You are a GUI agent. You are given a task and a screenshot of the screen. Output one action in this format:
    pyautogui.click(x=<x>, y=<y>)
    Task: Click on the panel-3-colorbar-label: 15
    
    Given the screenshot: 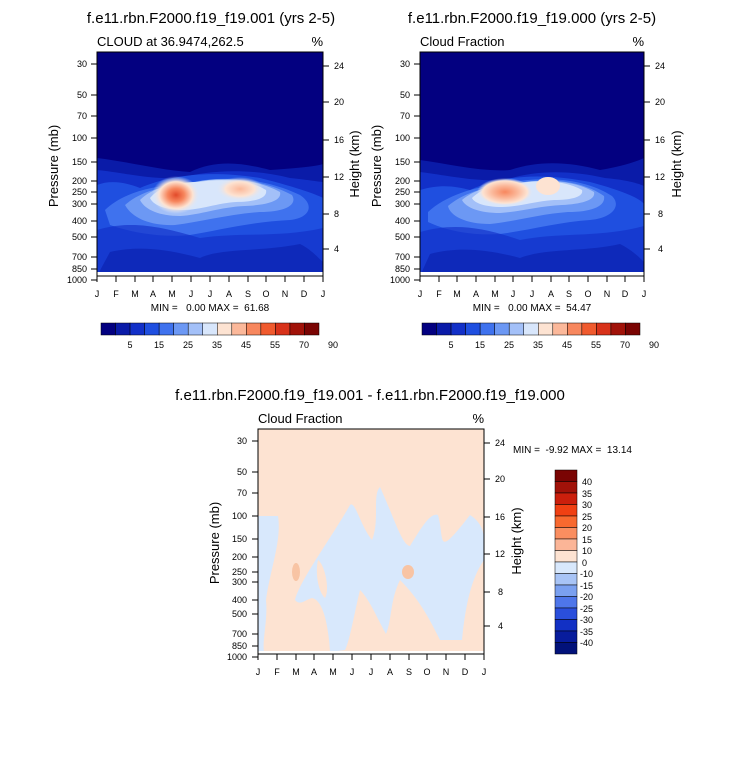 What is the action you would take?
    pyautogui.click(x=587, y=540)
    